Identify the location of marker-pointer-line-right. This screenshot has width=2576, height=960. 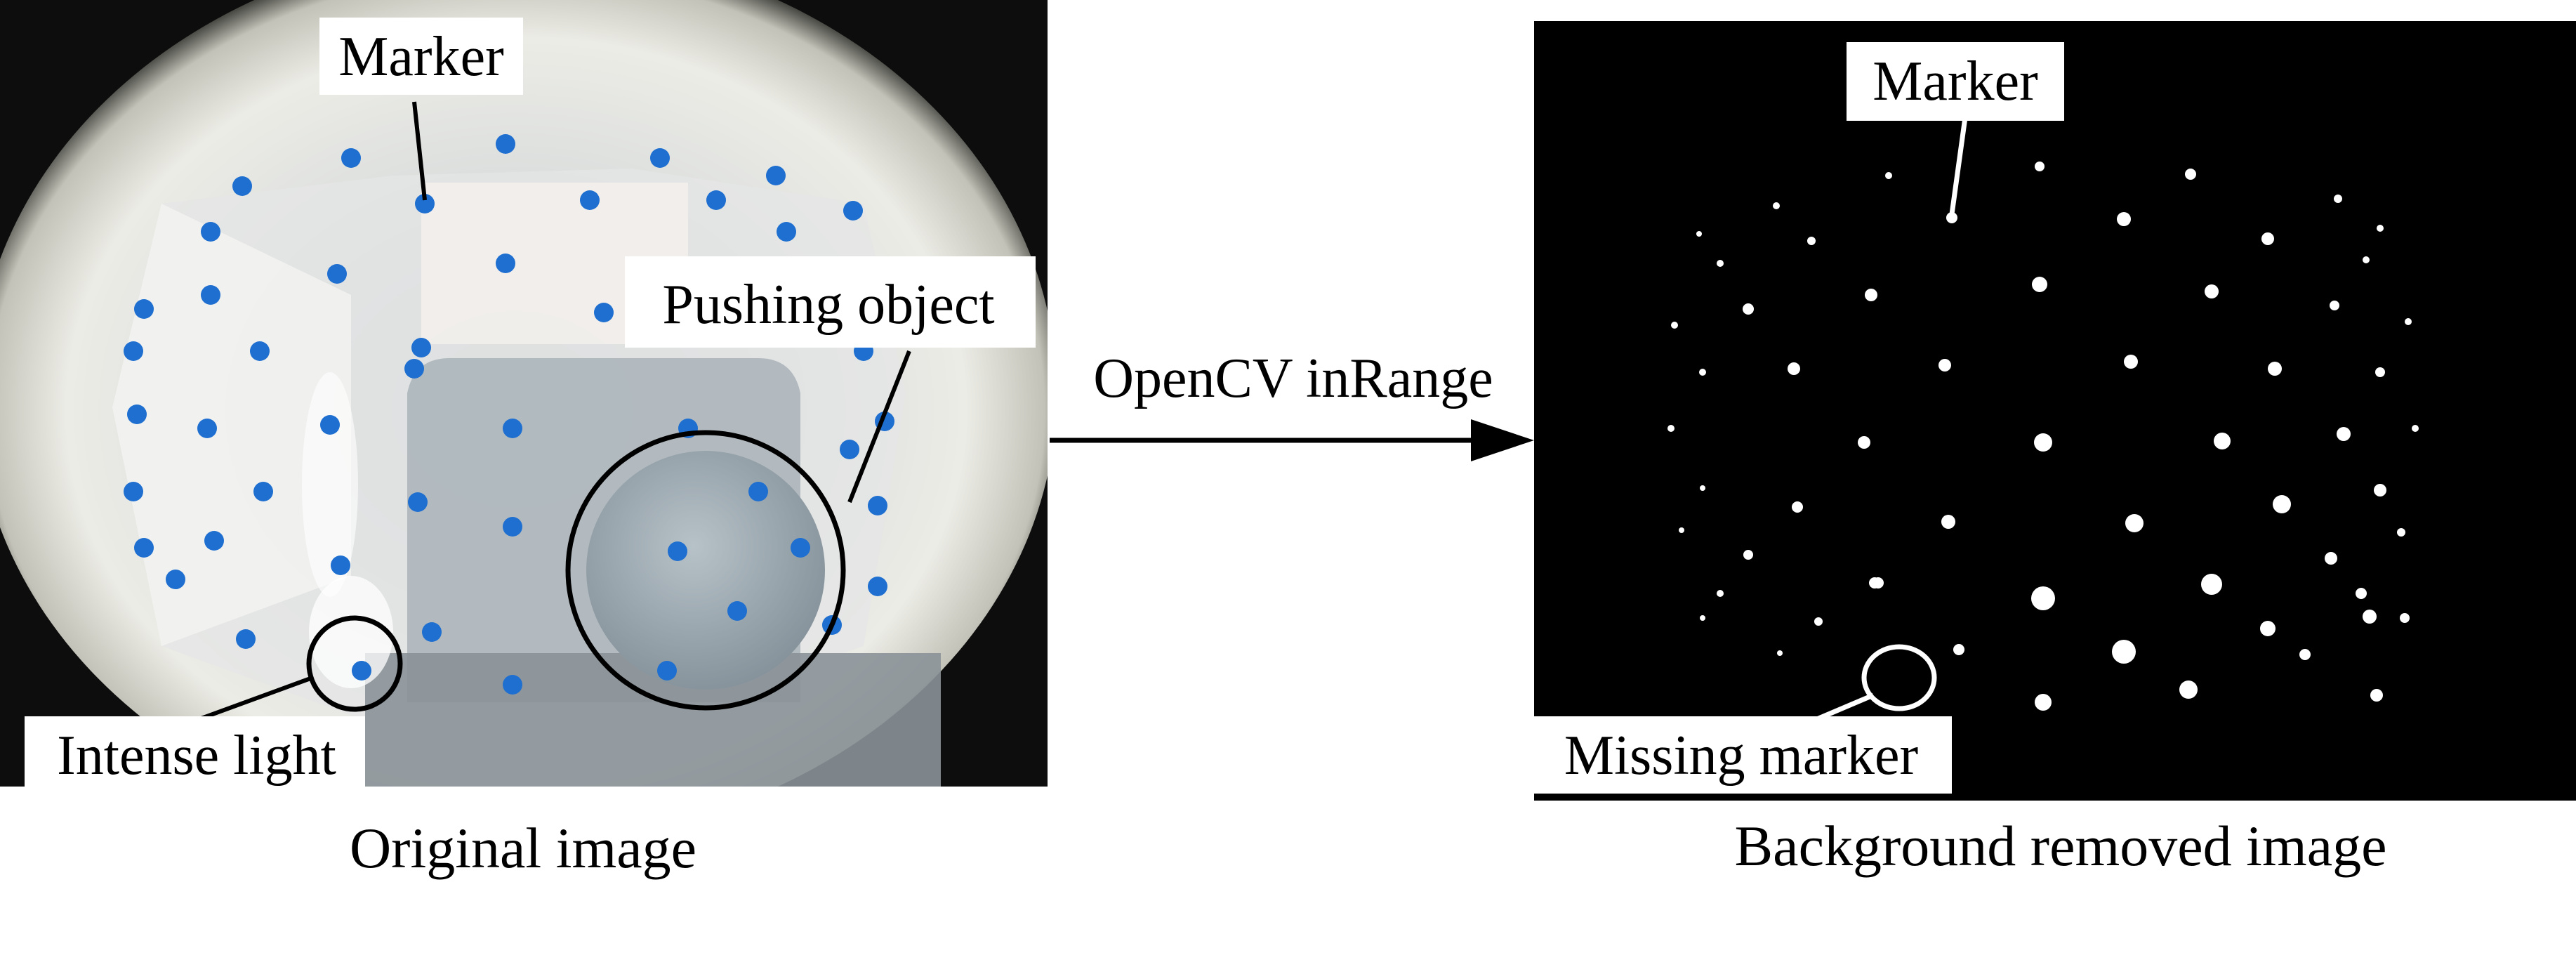
(1959, 163).